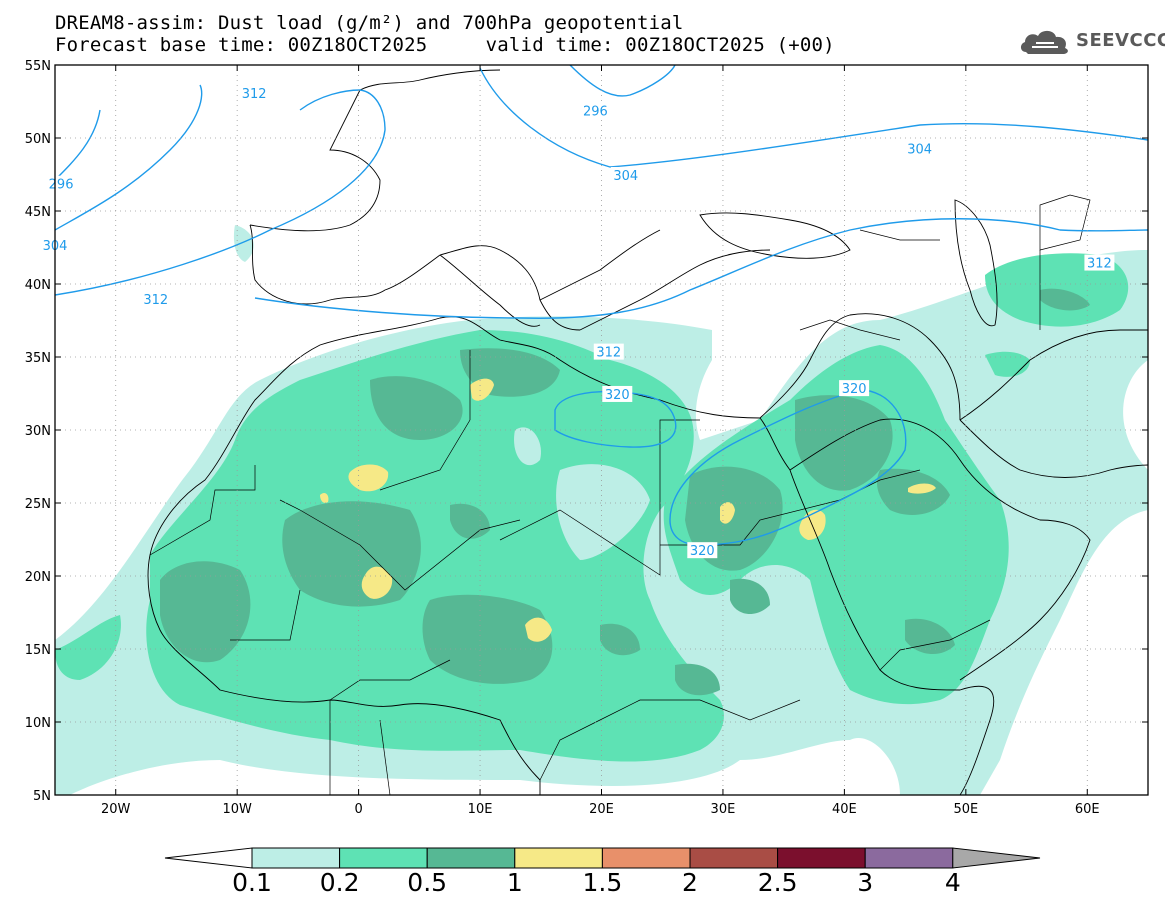 Image resolution: width=1165 pixels, height=907 pixels. What do you see at coordinates (38, 212) in the screenshot?
I see `lat-tick-label: 45N` at bounding box center [38, 212].